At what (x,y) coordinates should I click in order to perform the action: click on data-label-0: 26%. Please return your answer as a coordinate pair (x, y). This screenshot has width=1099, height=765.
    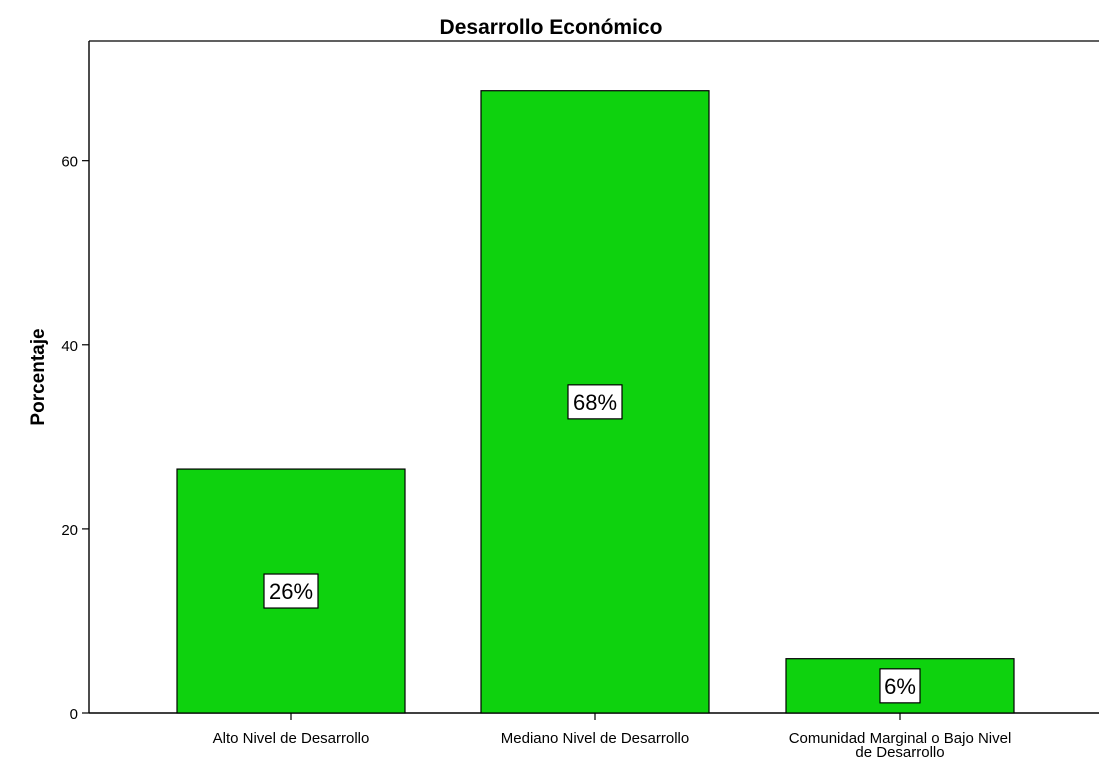
    Looking at the image, I should click on (291, 591).